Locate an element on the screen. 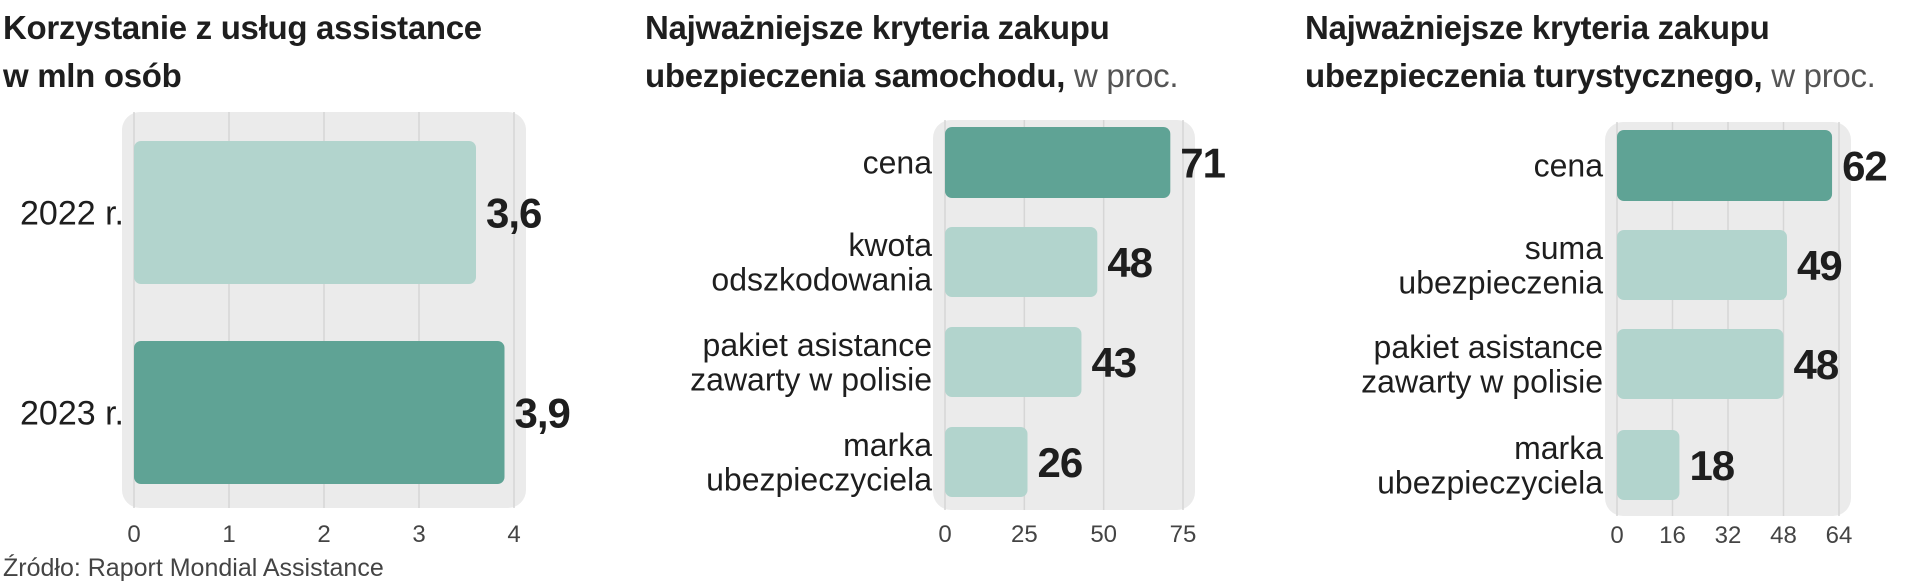 Image resolution: width=1920 pixels, height=586 pixels. value-label: 3,6 is located at coordinates (513, 213).